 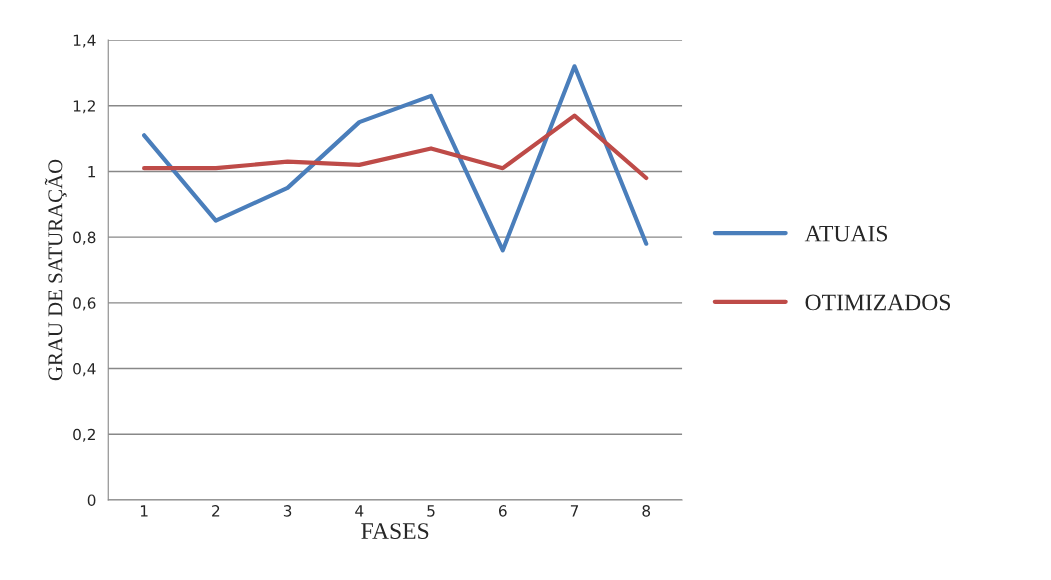 I want to click on x-tick-label: 4, so click(x=359, y=511).